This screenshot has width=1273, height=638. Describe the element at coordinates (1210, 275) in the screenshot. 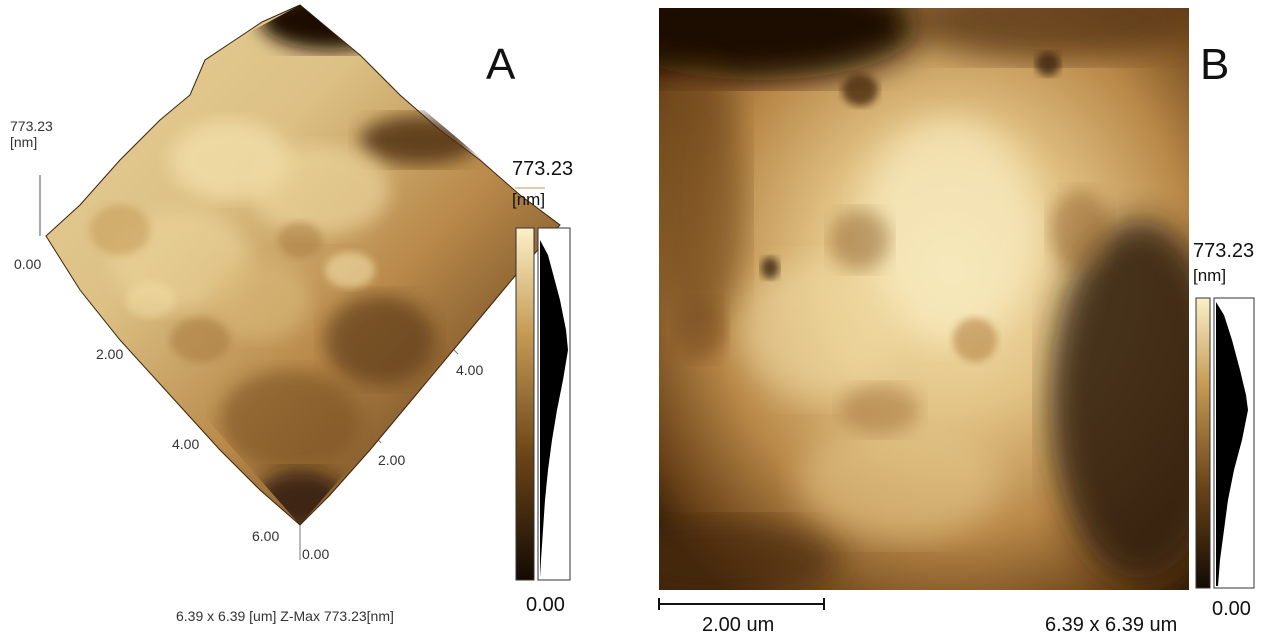

I see `panel-b-bar-unit: [nm]` at that location.